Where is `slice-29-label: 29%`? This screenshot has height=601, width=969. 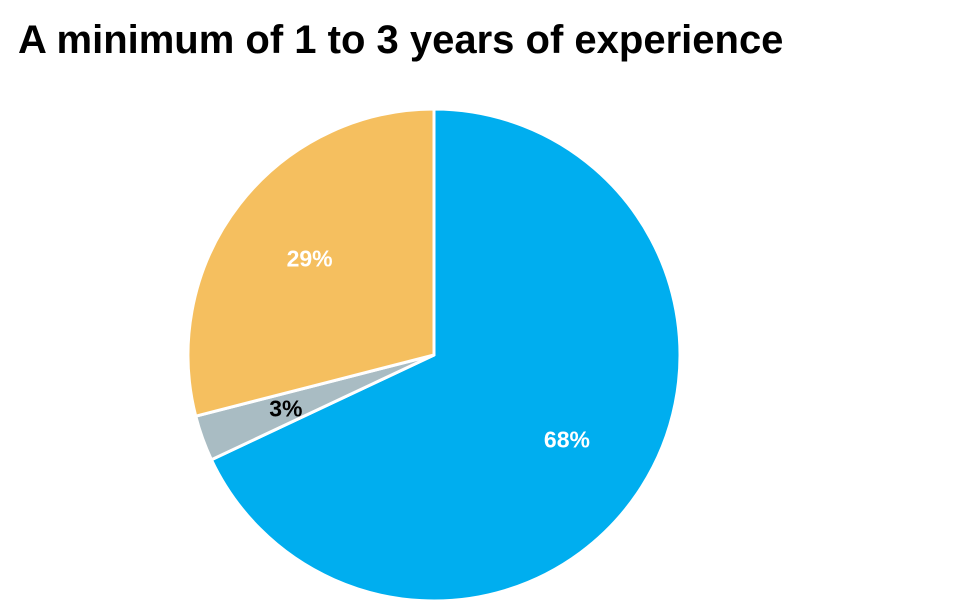
slice-29-label: 29% is located at coordinates (310, 259).